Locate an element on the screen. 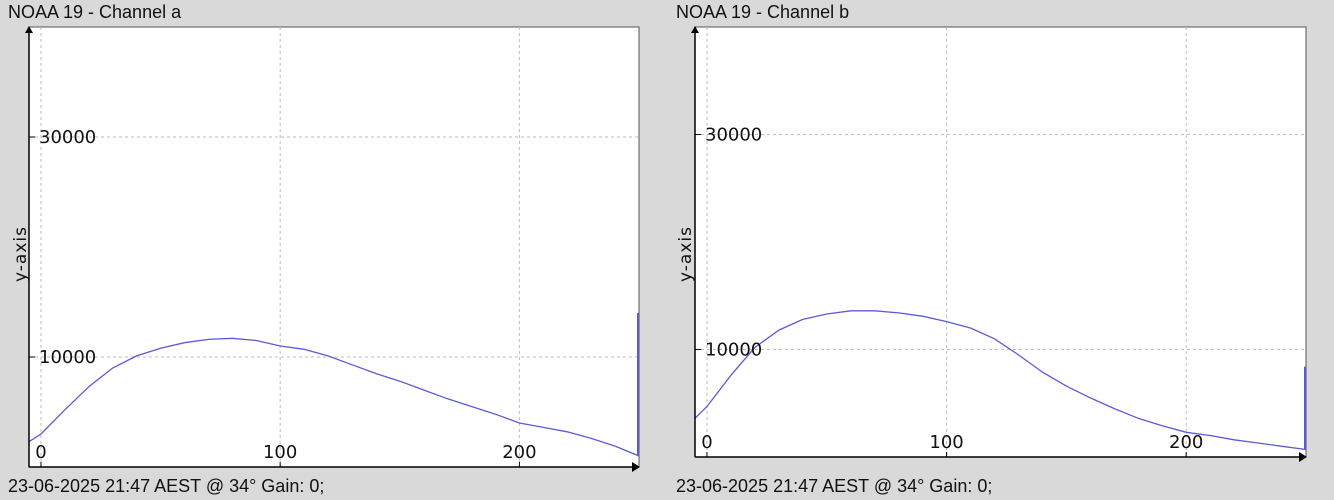 Image resolution: width=1334 pixels, height=500 pixels. chart-title: NOAA 19 - Channel a is located at coordinates (95, 12).